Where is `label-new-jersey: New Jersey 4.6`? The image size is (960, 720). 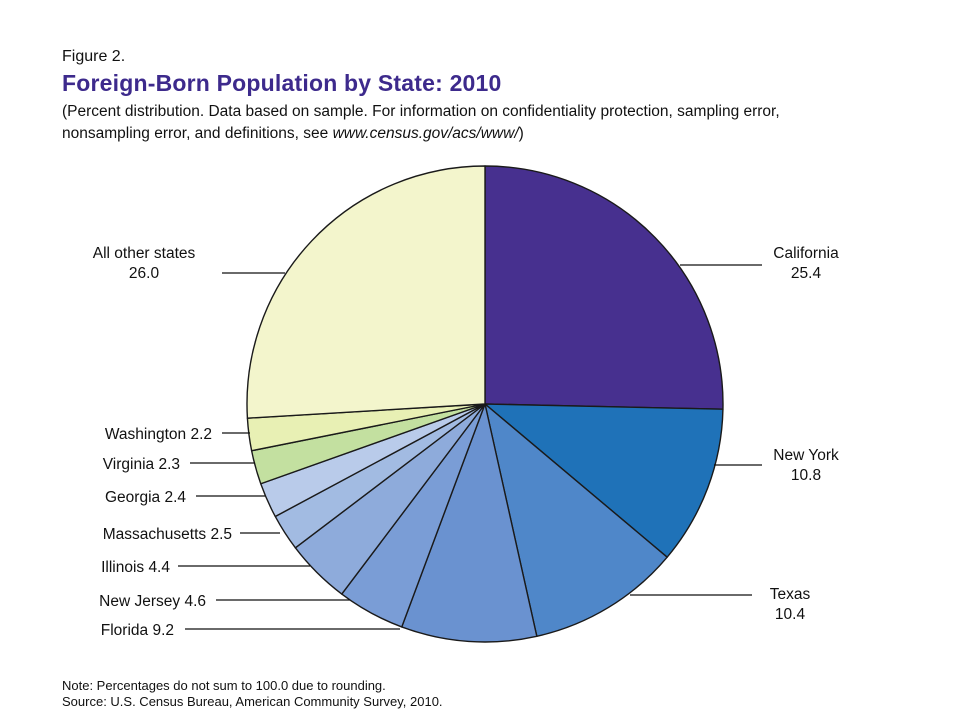 label-new-jersey: New Jersey 4.6 is located at coordinates (152, 601).